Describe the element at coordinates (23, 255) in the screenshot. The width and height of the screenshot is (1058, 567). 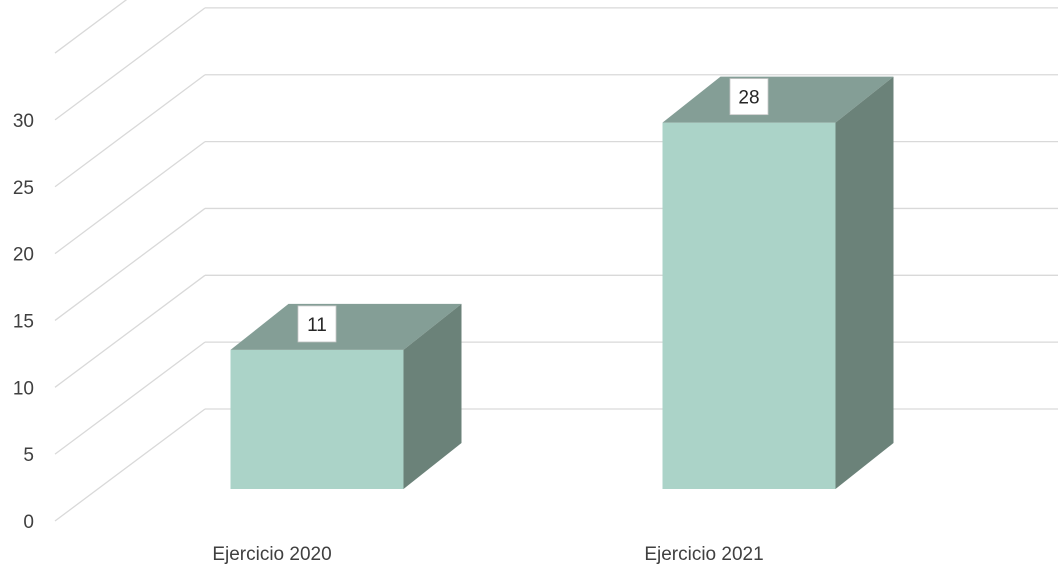
I see `y-tick-label: 20` at that location.